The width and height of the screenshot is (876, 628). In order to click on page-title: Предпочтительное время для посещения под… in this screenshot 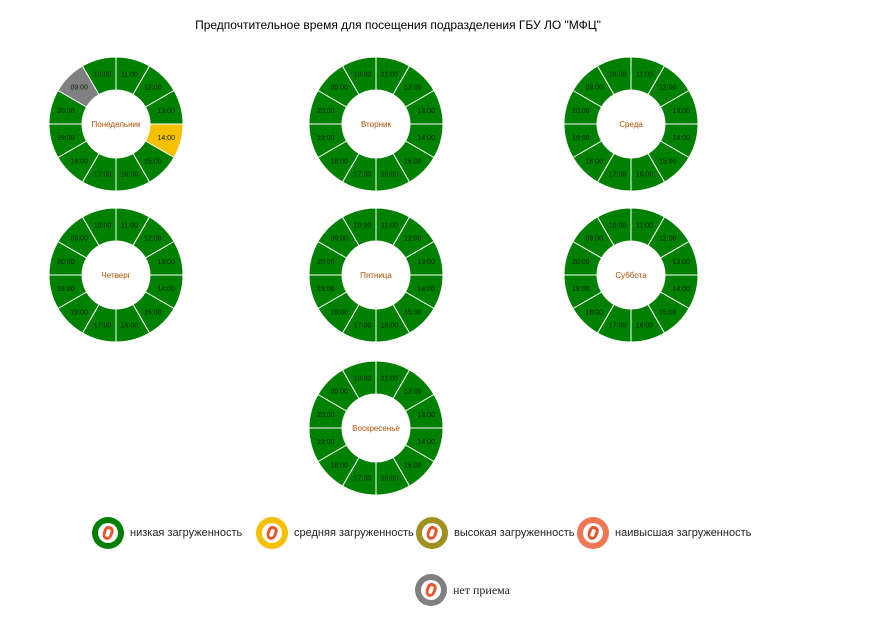, I will do `click(398, 25)`.